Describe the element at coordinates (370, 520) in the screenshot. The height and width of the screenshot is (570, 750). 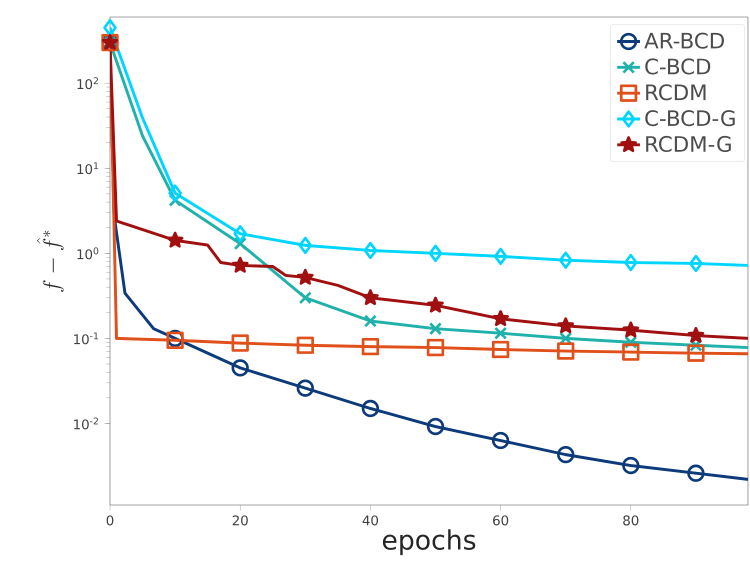
I see `x-tick-label: 40` at that location.